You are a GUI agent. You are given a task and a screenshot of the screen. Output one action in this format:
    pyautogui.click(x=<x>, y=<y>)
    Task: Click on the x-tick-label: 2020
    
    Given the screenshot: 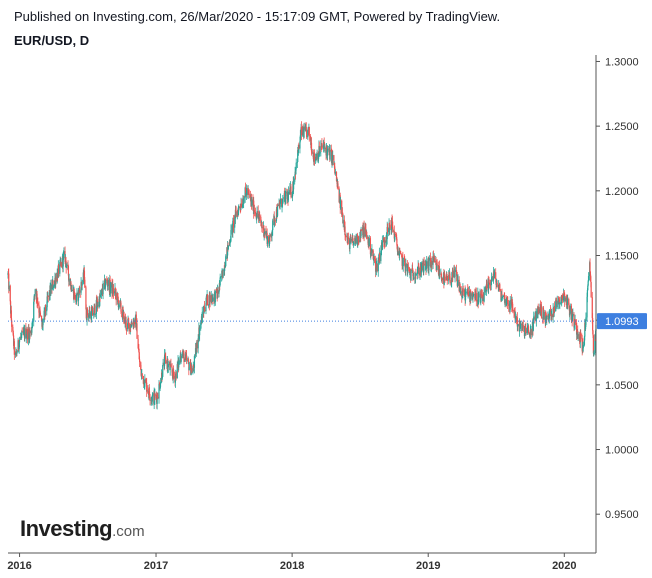 What is the action you would take?
    pyautogui.click(x=564, y=566)
    